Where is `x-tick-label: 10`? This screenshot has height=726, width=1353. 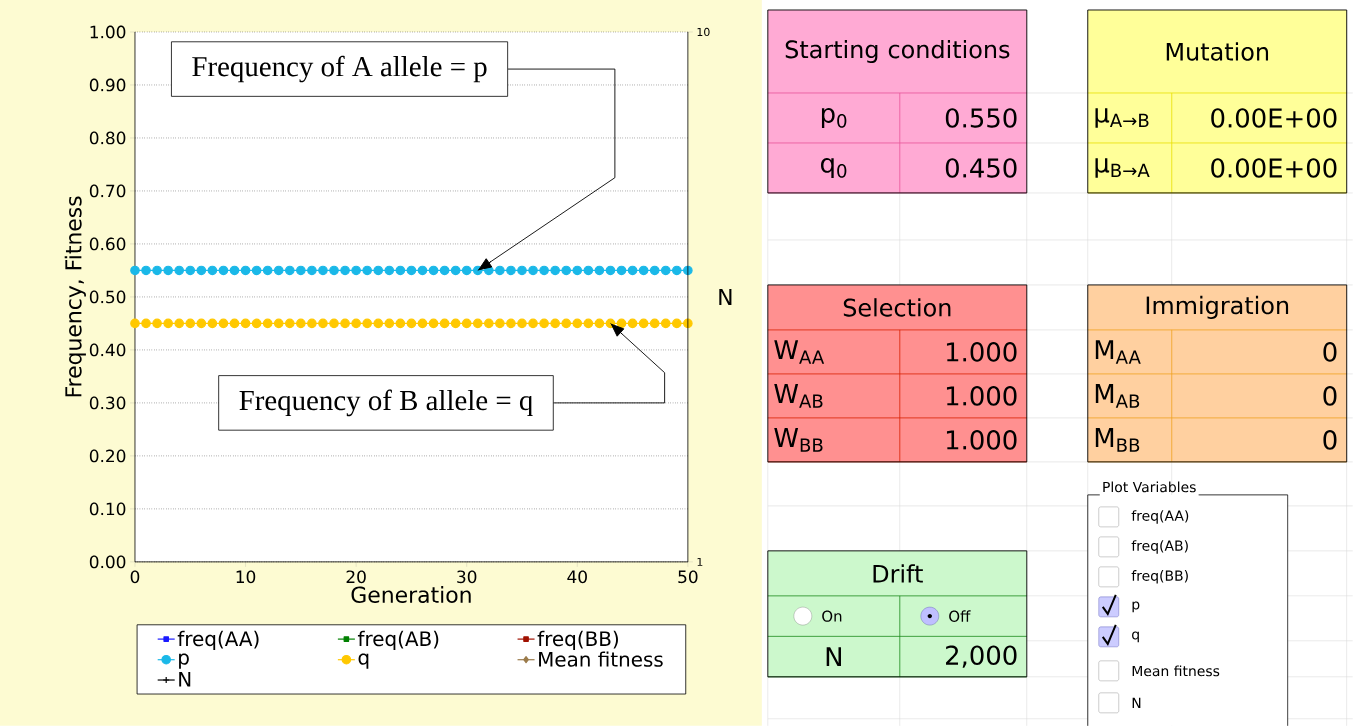 x-tick-label: 10 is located at coordinates (246, 577).